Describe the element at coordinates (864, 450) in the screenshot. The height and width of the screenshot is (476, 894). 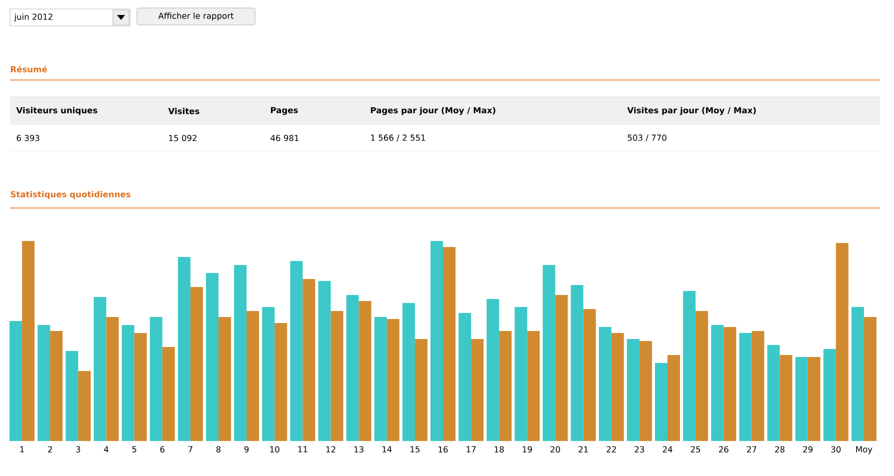
I see `x-tick-label: Moy` at that location.